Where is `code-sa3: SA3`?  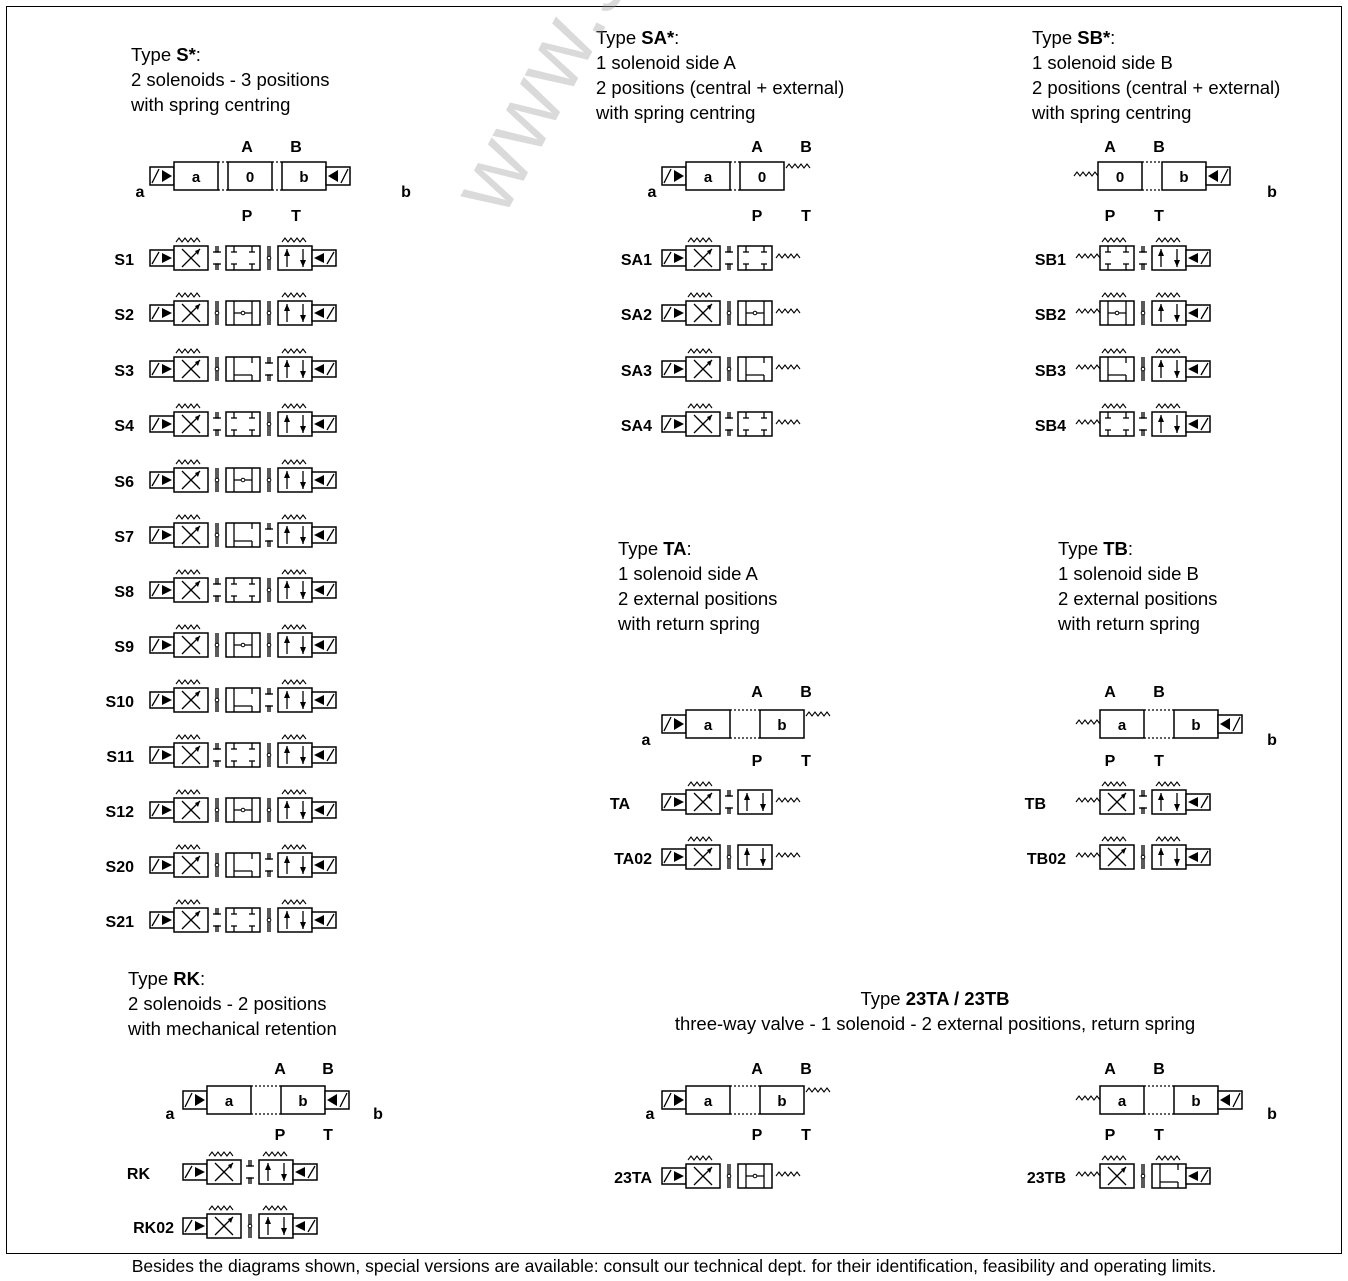
code-sa3: SA3 is located at coordinates (636, 371).